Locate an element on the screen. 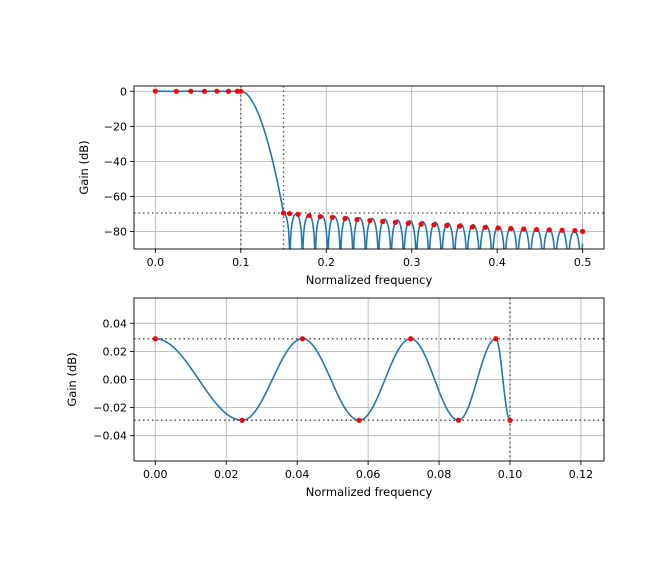 The height and width of the screenshot is (576, 672). y-tick-label: −60 is located at coordinates (115, 196).